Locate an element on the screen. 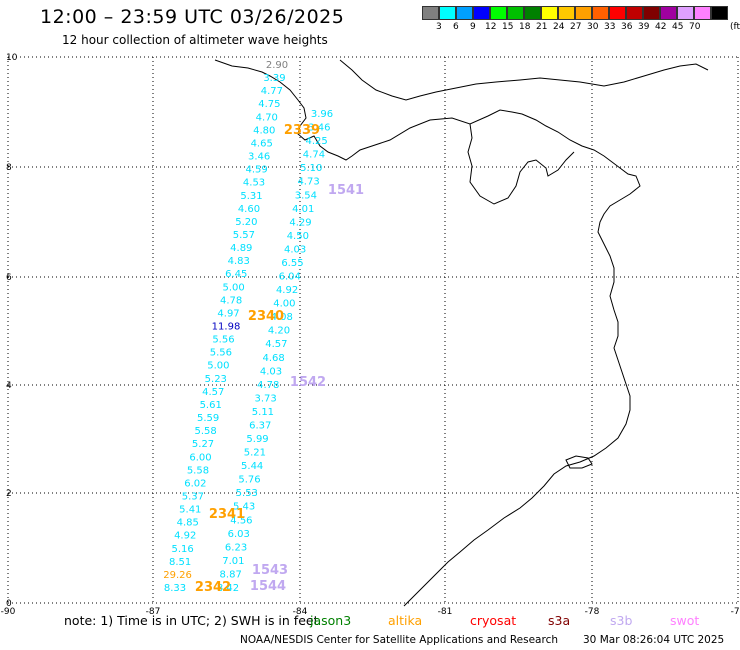  wave-height-value: 4.83 is located at coordinates (239, 261).